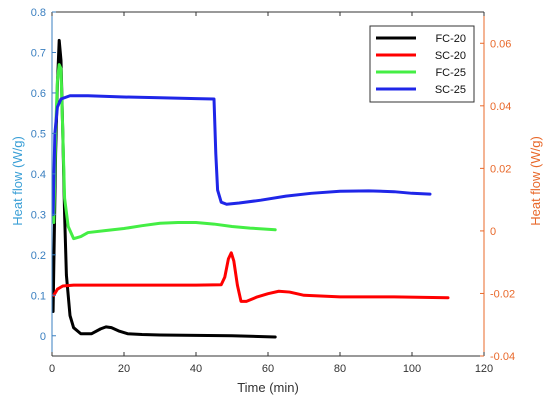 The image size is (550, 405). Describe the element at coordinates (502, 294) in the screenshot. I see `right-y-tick-label: -0.02` at that location.